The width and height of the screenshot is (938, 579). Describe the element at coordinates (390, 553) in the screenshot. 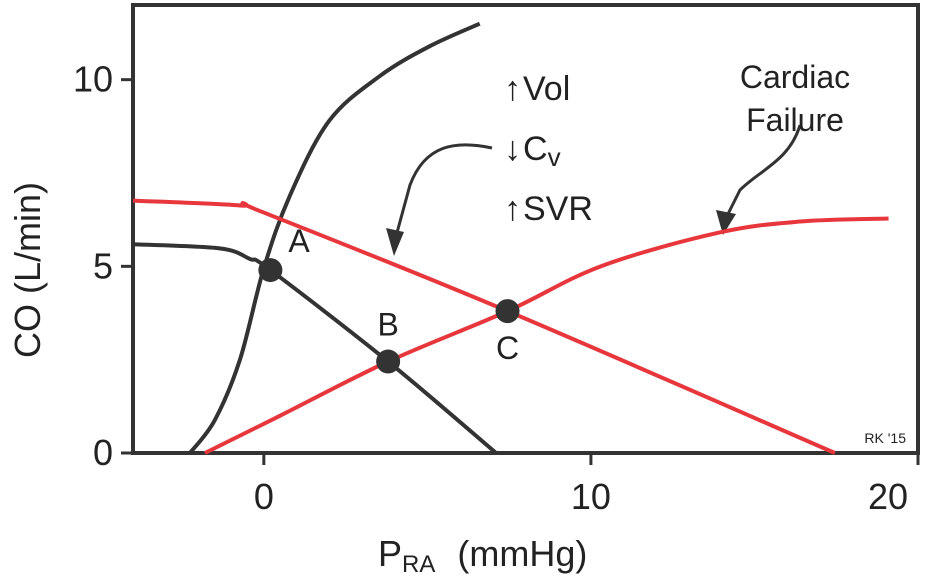

I see `x-axis-label-main: P` at that location.